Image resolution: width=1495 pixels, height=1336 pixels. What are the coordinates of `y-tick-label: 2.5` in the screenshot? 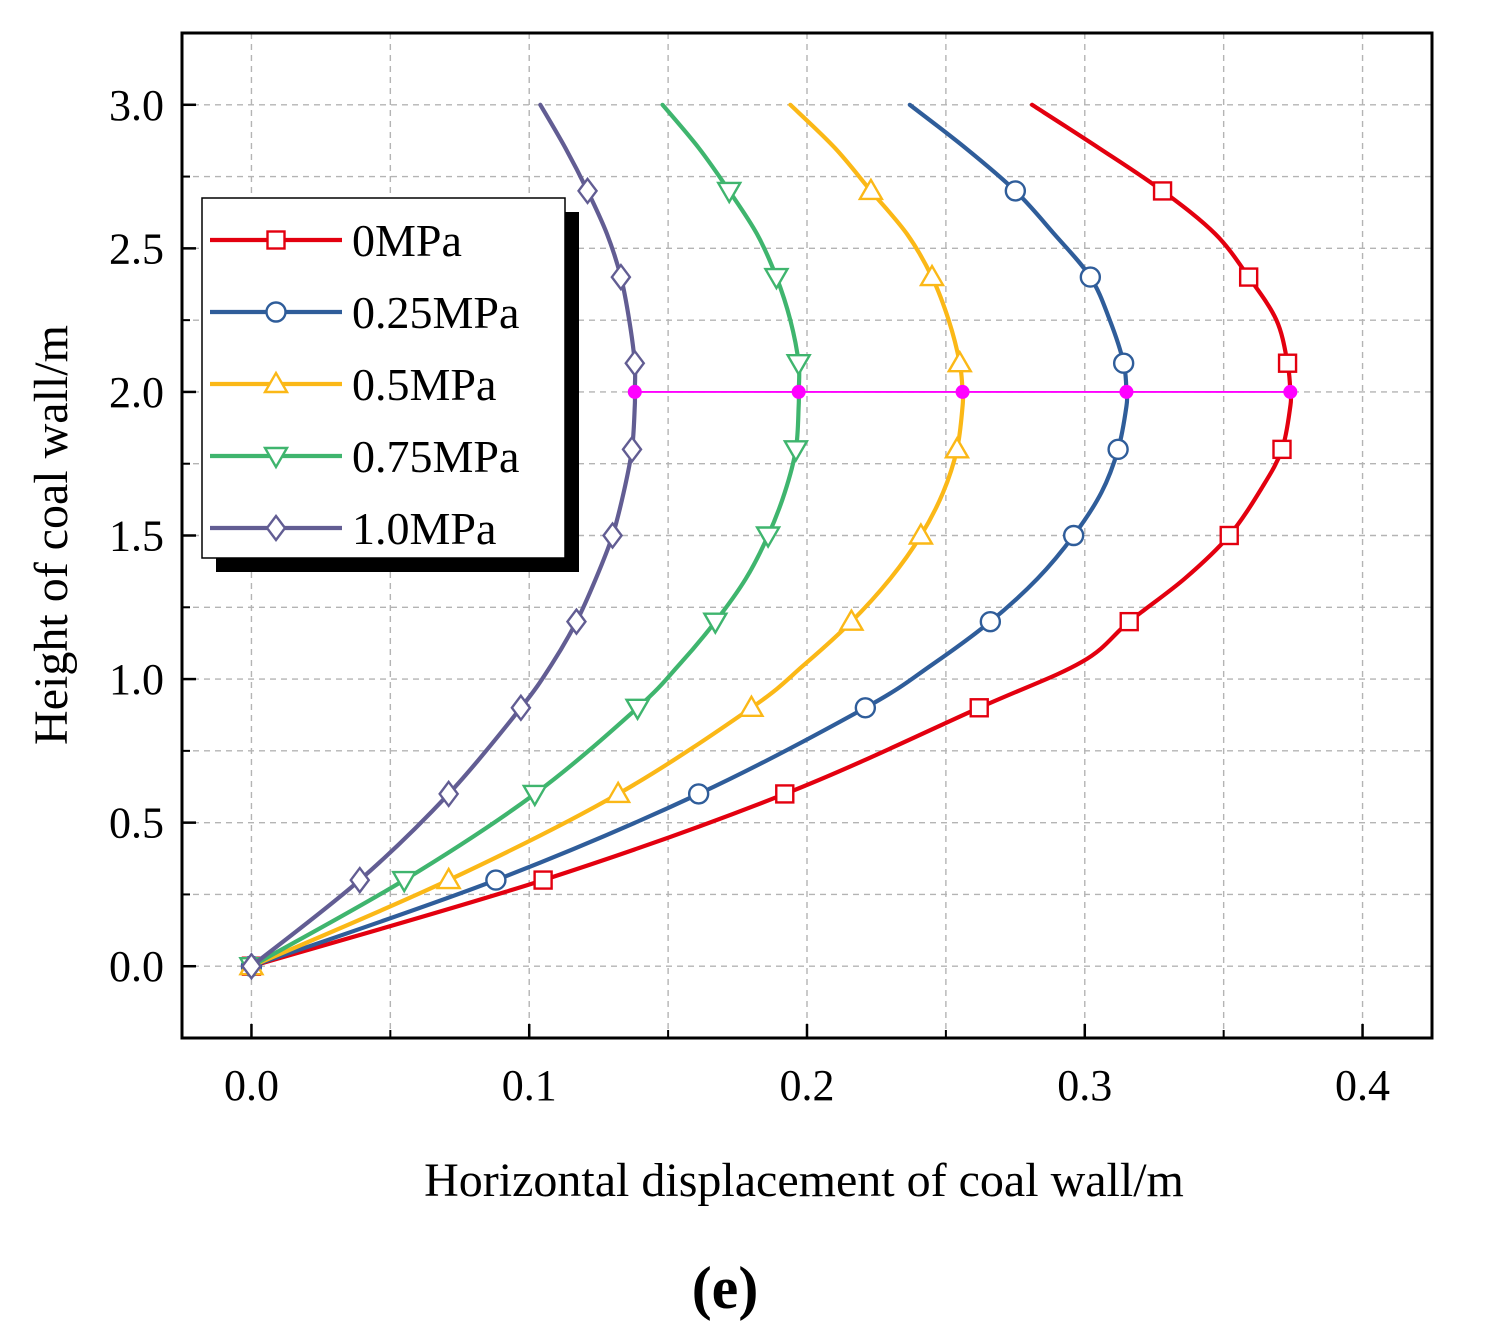 It's located at (136, 248).